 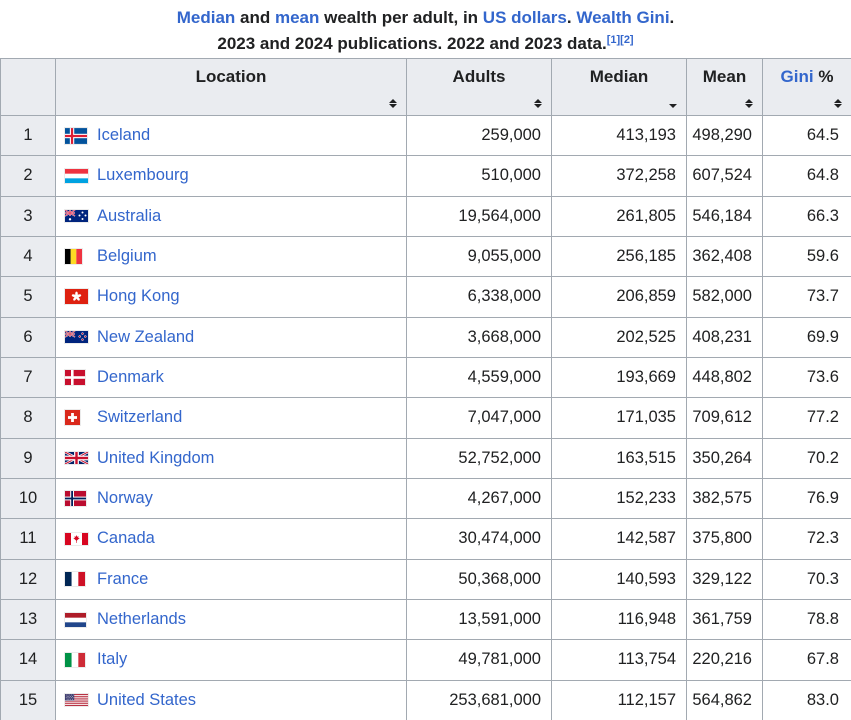 I want to click on country-link: United States, so click(x=147, y=699).